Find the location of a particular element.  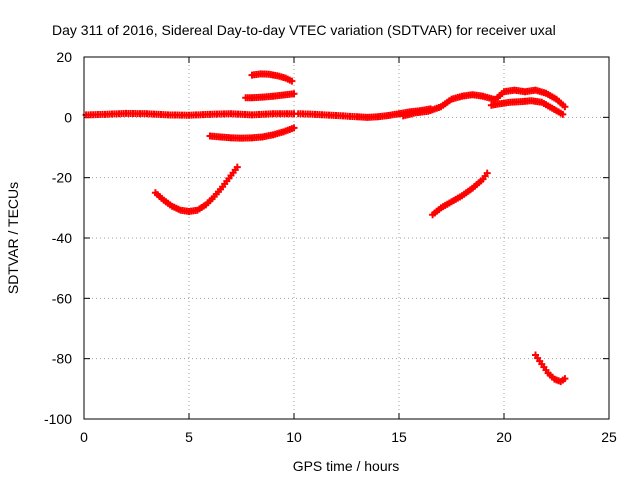

y-tick-label: -80 is located at coordinates (62, 359).